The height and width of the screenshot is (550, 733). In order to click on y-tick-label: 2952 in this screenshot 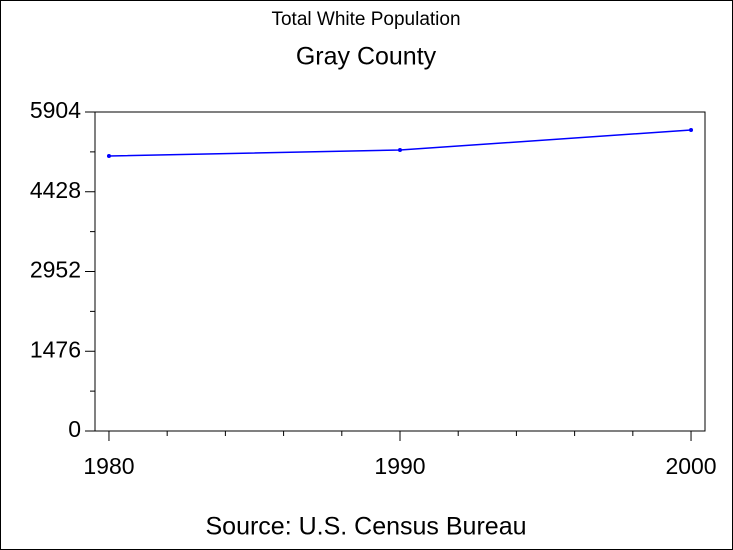, I will do `click(55, 270)`.